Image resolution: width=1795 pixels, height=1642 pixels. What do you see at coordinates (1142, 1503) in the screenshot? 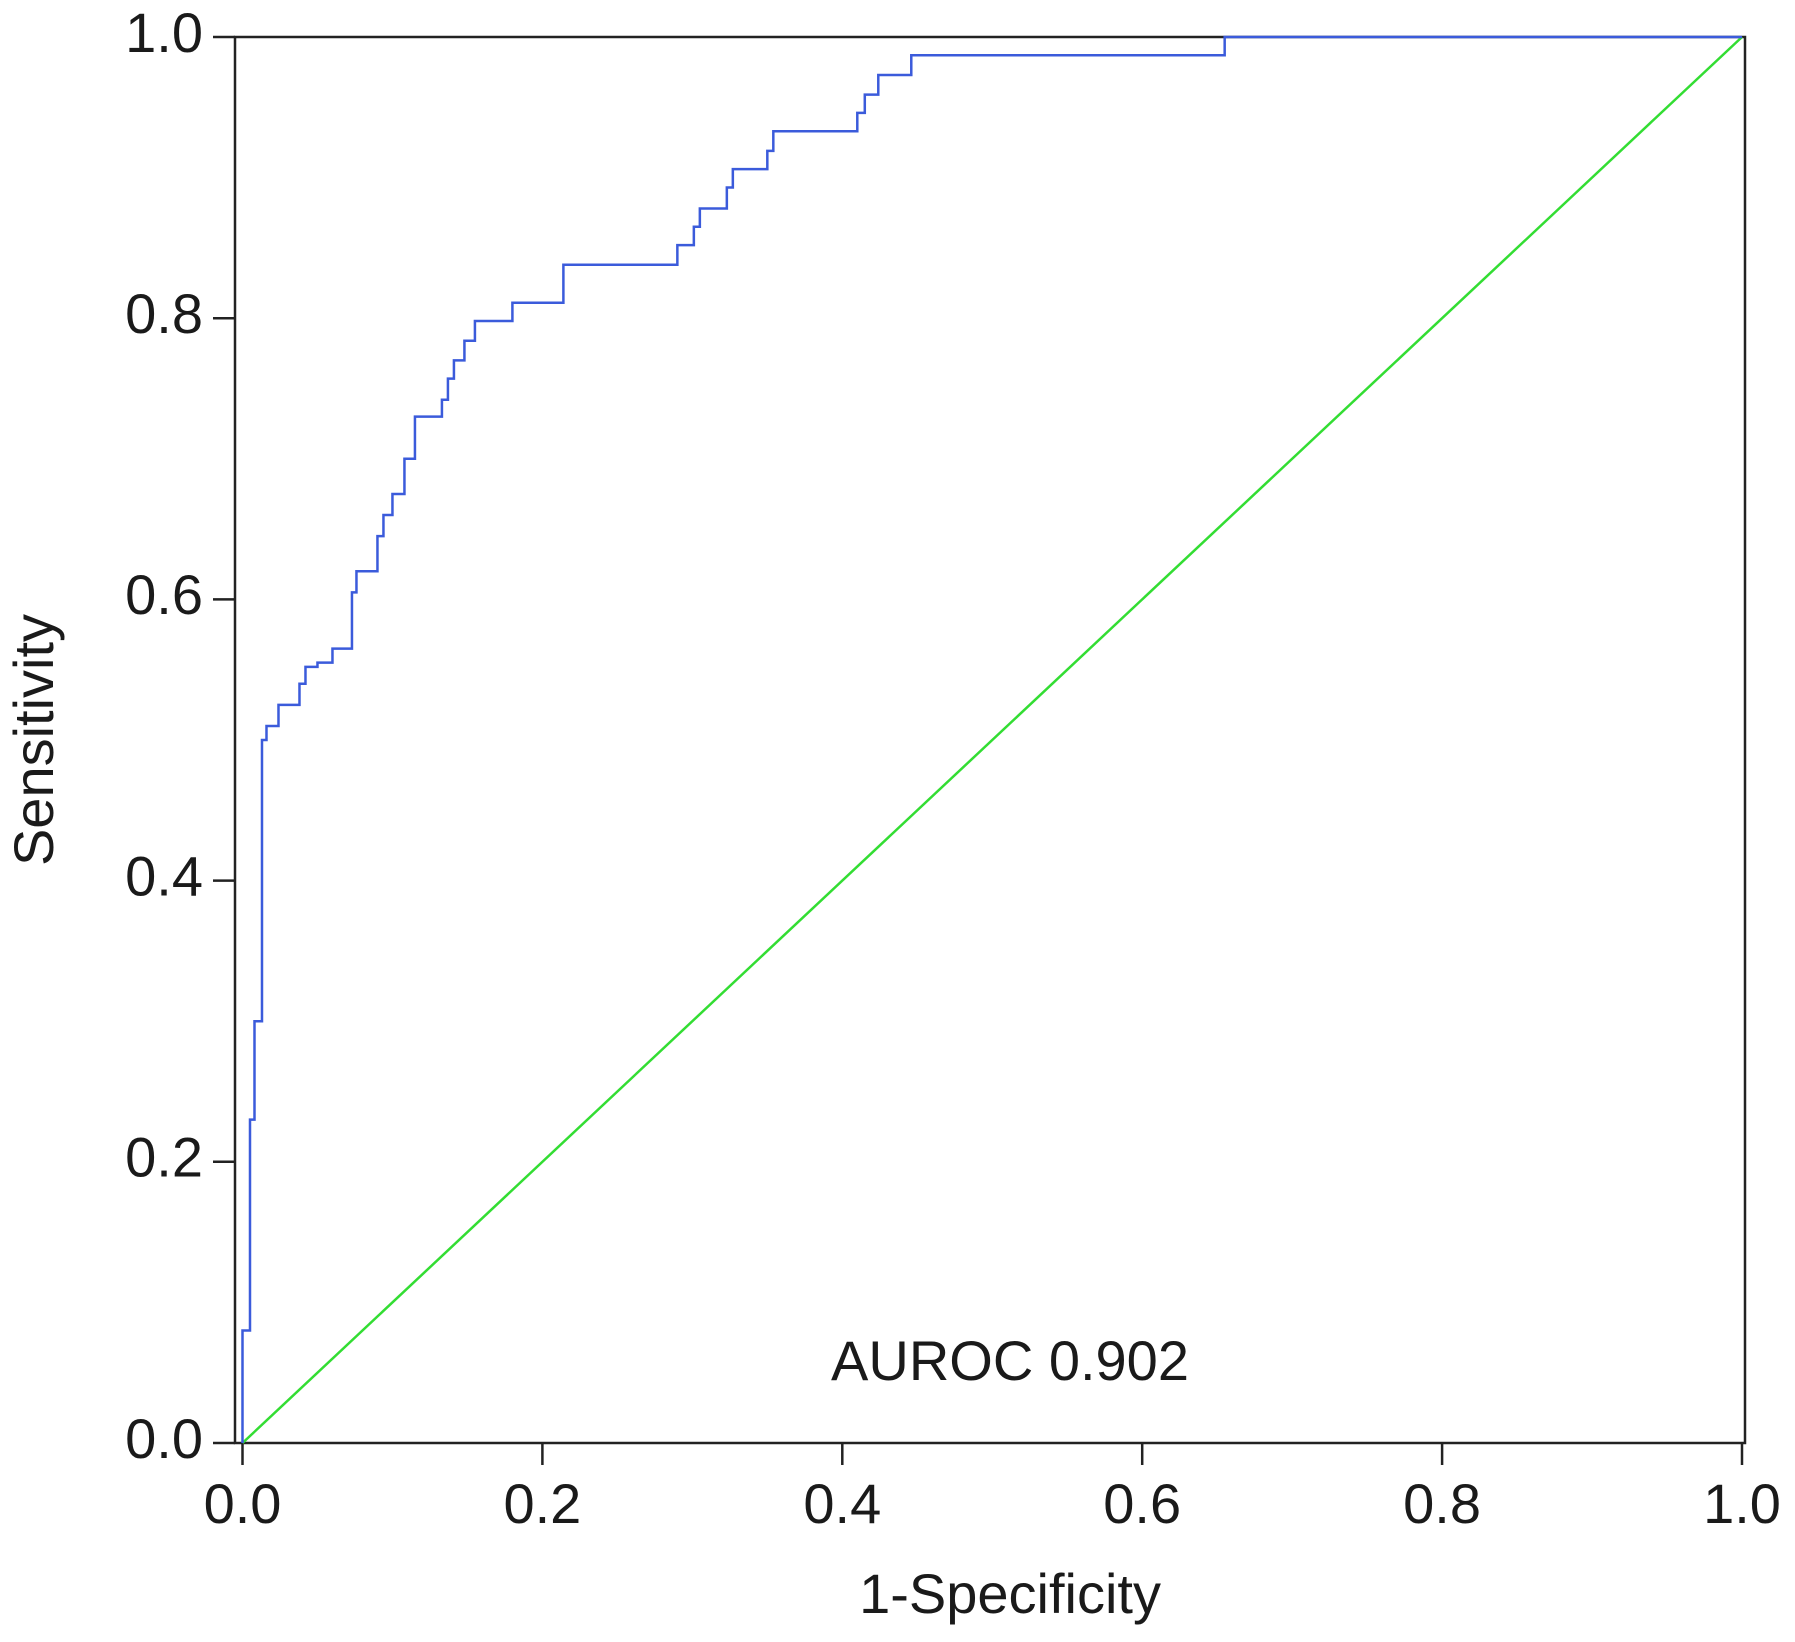
I see `x-tick-label: 0.6` at bounding box center [1142, 1503].